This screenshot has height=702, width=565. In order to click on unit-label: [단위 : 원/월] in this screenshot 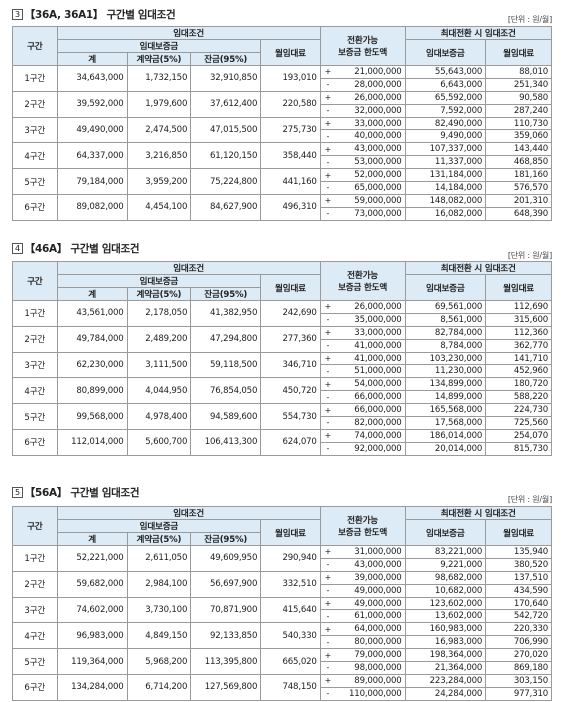, I will do `click(529, 19)`.